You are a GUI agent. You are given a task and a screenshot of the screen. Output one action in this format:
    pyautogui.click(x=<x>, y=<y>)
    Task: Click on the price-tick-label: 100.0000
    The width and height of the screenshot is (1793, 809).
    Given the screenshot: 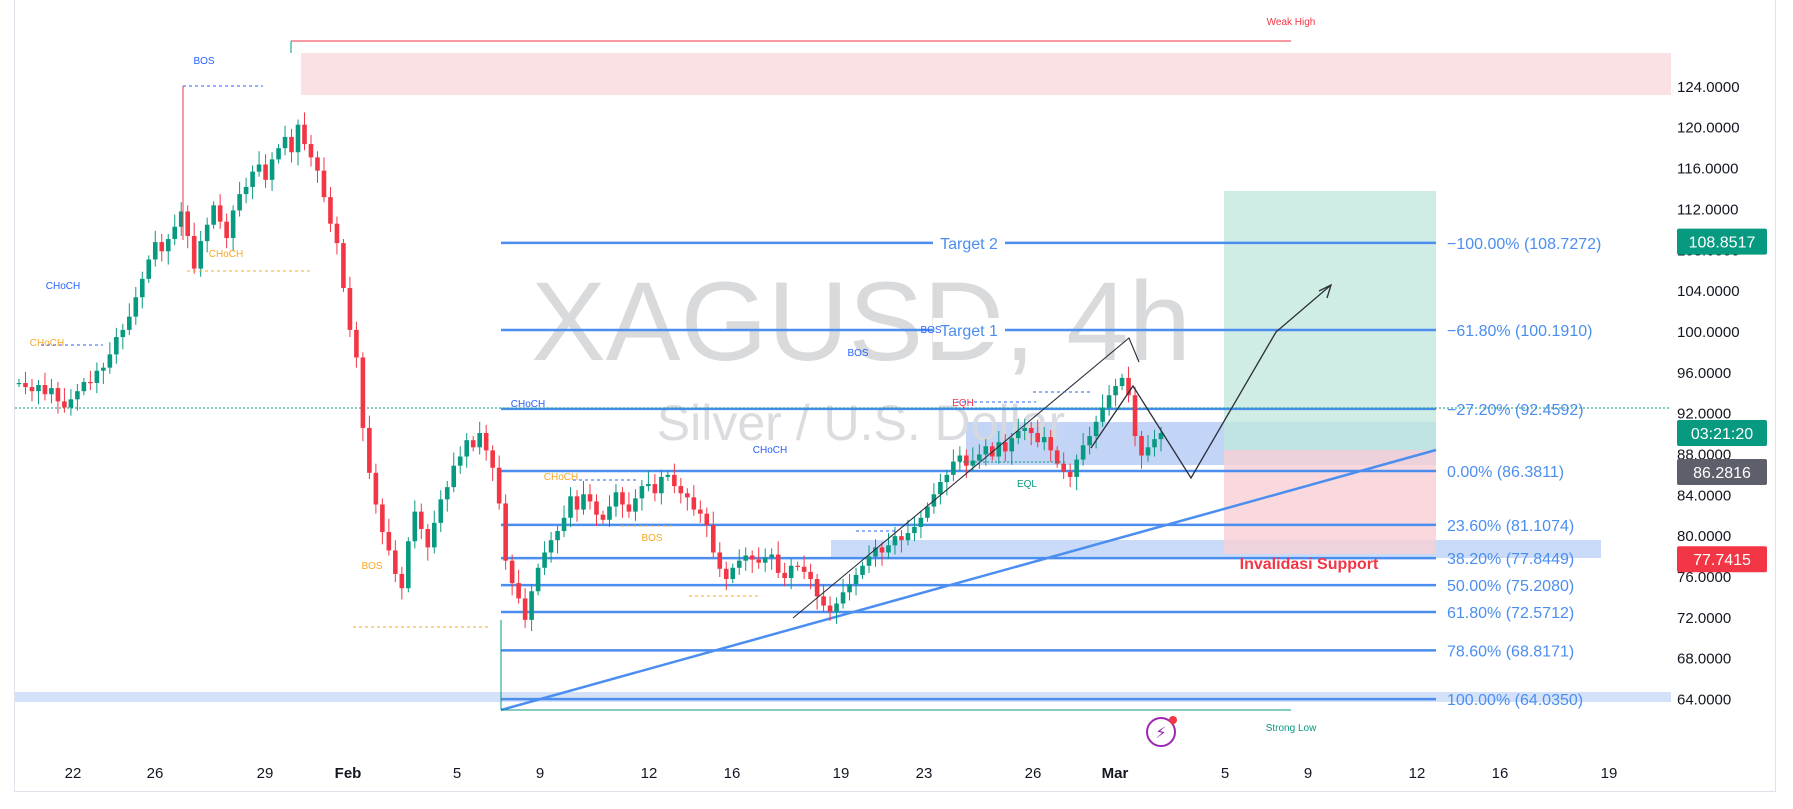 What is the action you would take?
    pyautogui.click(x=1708, y=332)
    